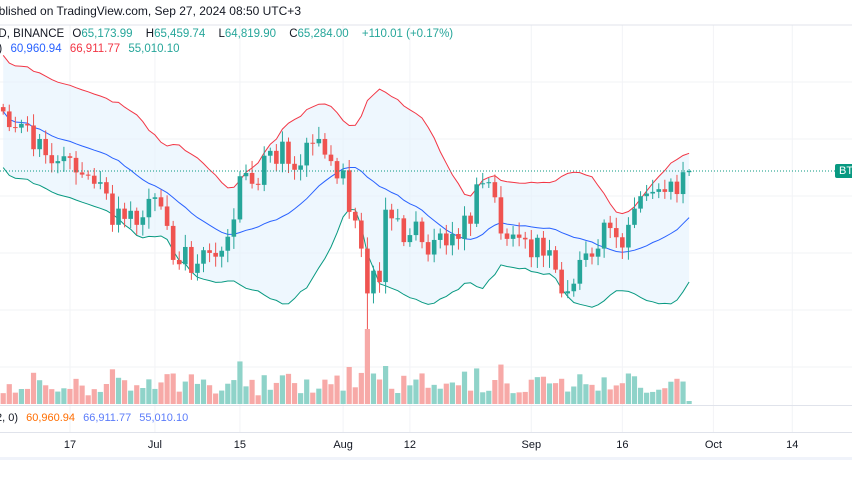  I want to click on low-label: L, so click(221, 34).